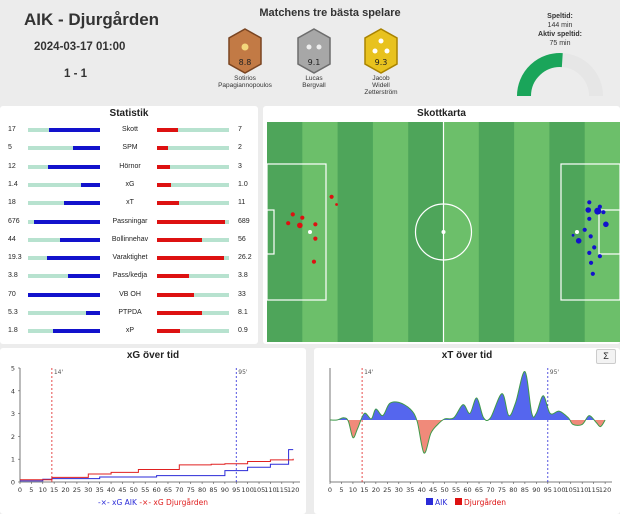  Describe the element at coordinates (13, 460) in the screenshot. I see `y-tick-label: 1` at that location.